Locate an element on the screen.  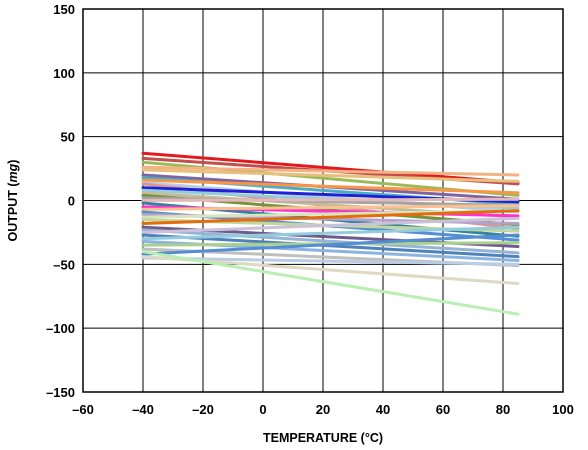
x-tick-label: 80 is located at coordinates (503, 409).